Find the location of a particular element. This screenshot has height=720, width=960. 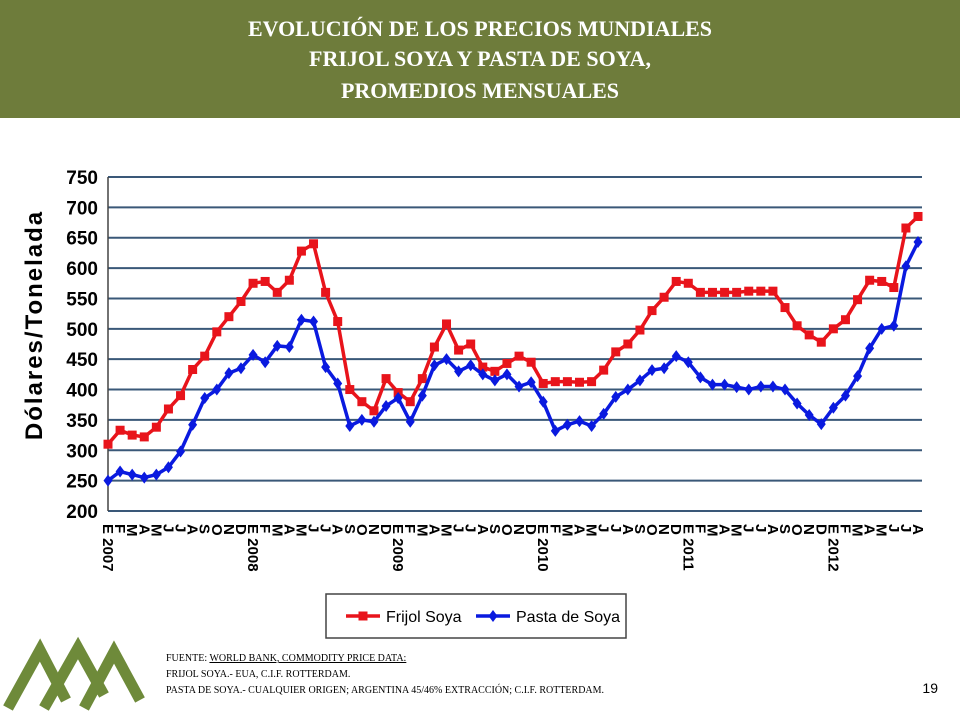

title-line: PROMEDIOS MENSUALES is located at coordinates (480, 90).